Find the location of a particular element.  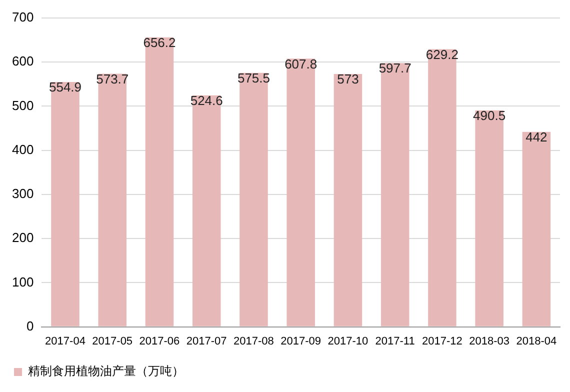

x-tick-label: 2017-08 is located at coordinates (254, 341).